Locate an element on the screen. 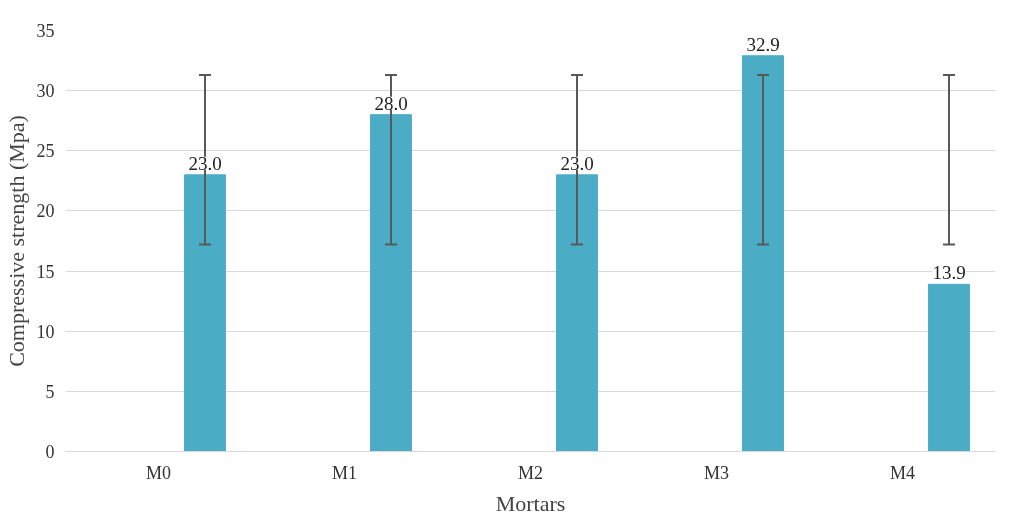 The image size is (1025, 523). y-tick-label: 5 is located at coordinates (50, 391).